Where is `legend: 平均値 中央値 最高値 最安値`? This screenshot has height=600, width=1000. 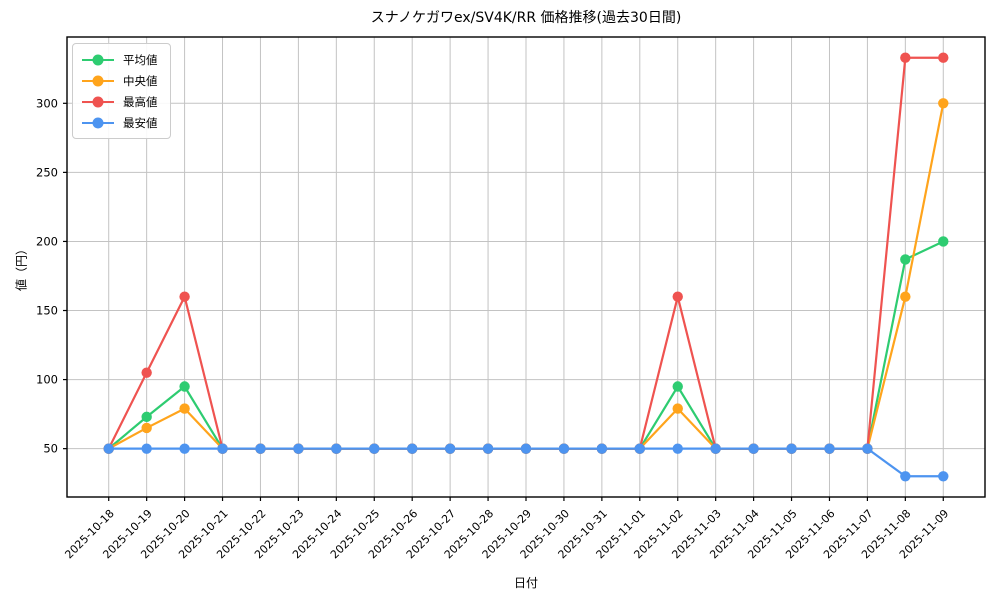
legend: 平均値 中央値 最高値 最安値 is located at coordinates (121, 91).